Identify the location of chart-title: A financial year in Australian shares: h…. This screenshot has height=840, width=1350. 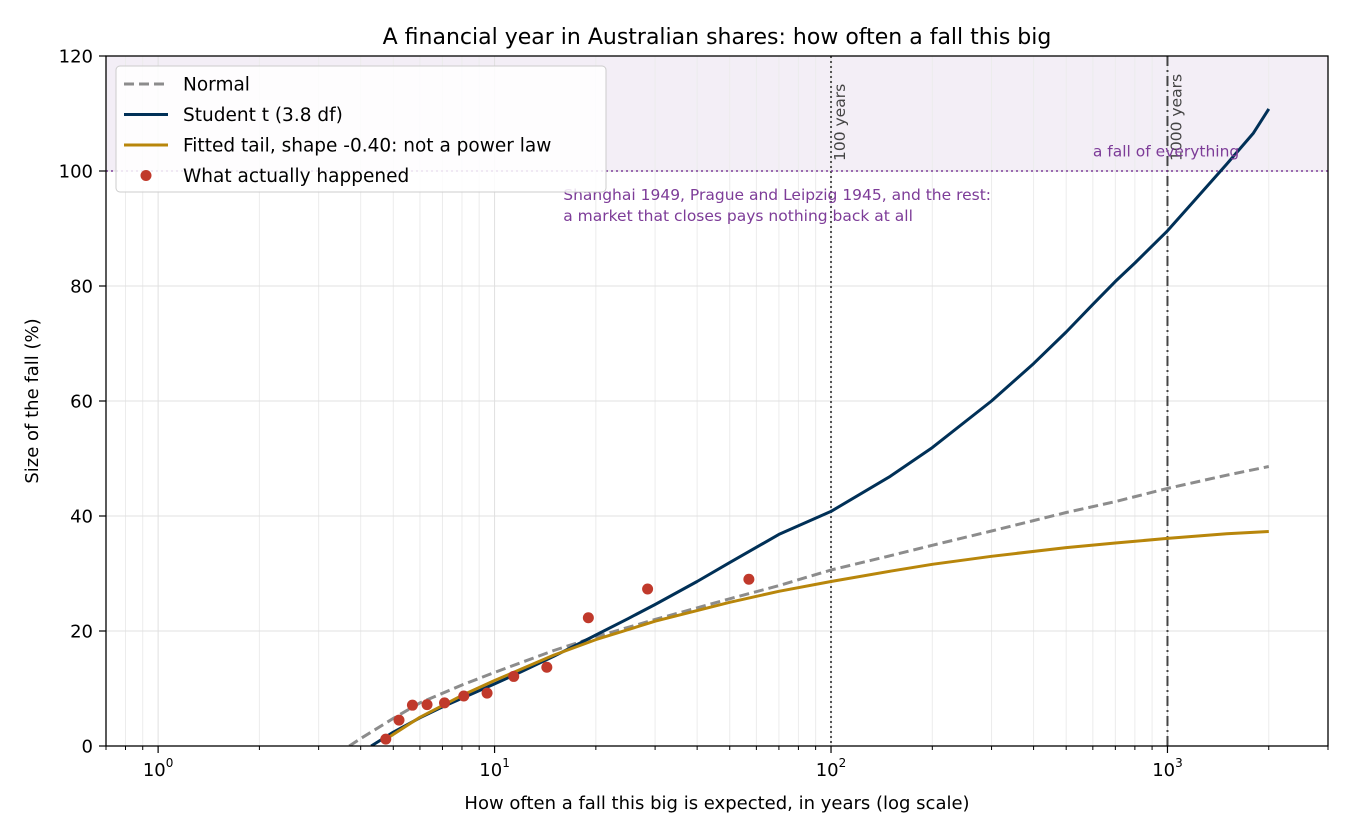
(717, 37).